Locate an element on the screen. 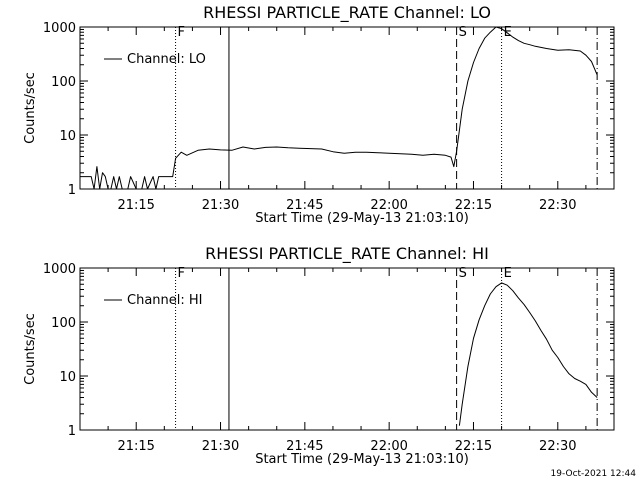 The width and height of the screenshot is (640, 480). chart-title: RHESSI PARTICLE_RATE Channel: HI is located at coordinates (347, 254).